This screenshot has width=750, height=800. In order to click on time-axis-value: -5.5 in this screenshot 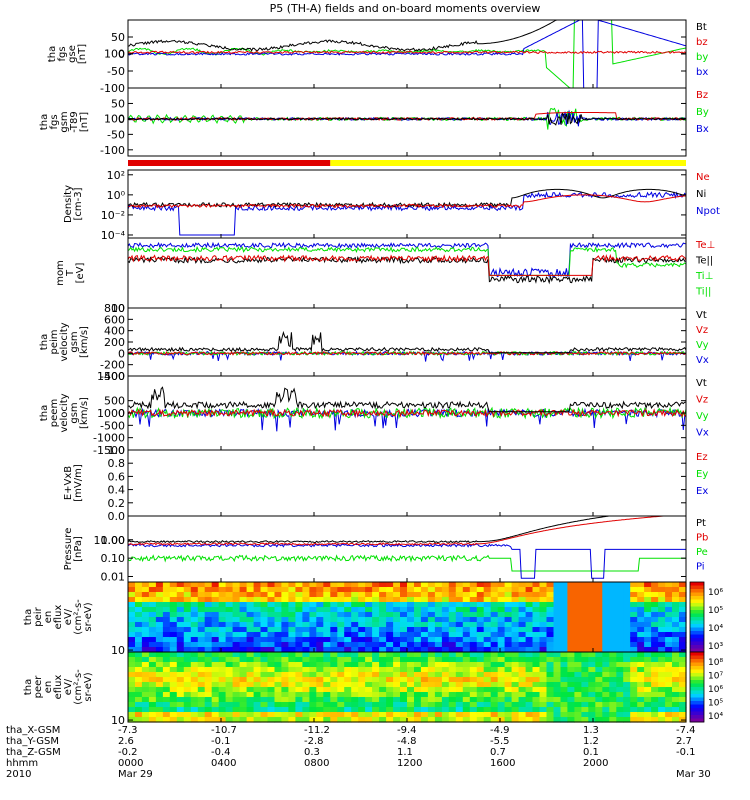, I will do `click(500, 741)`.